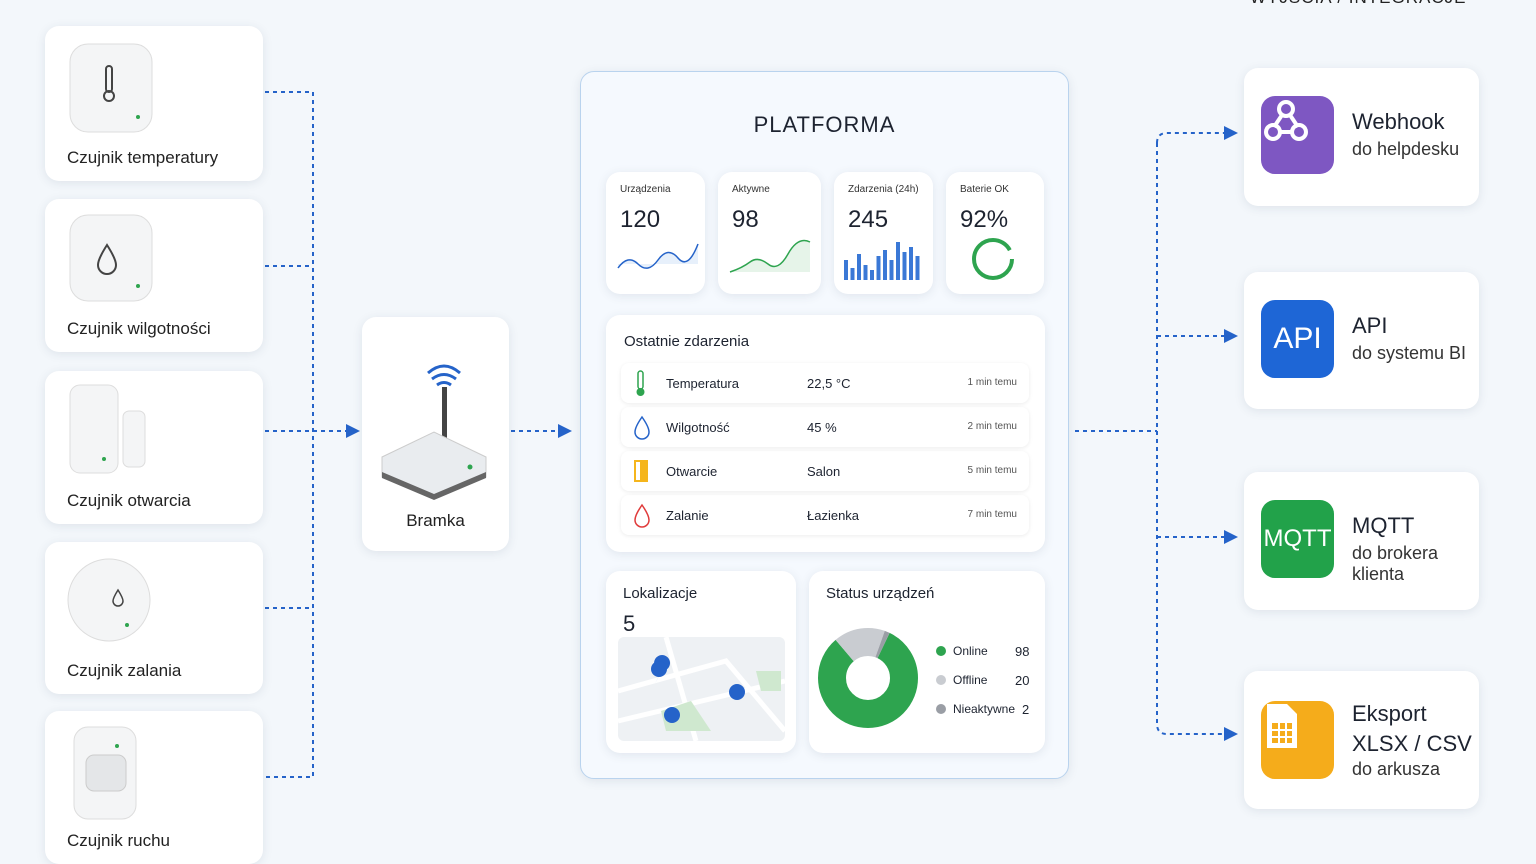 This screenshot has height=864, width=1536. I want to click on event-time: 5 min temu, so click(992, 470).